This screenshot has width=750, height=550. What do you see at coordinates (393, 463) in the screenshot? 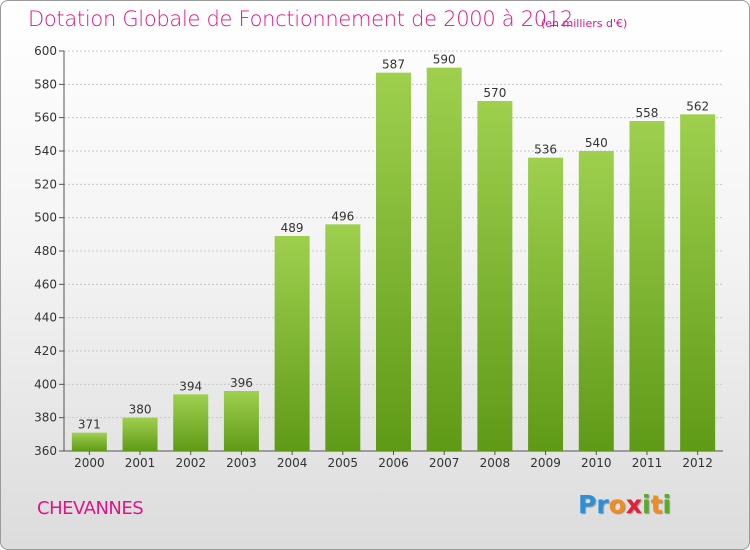
I see `x-tick-label: 2006` at bounding box center [393, 463].